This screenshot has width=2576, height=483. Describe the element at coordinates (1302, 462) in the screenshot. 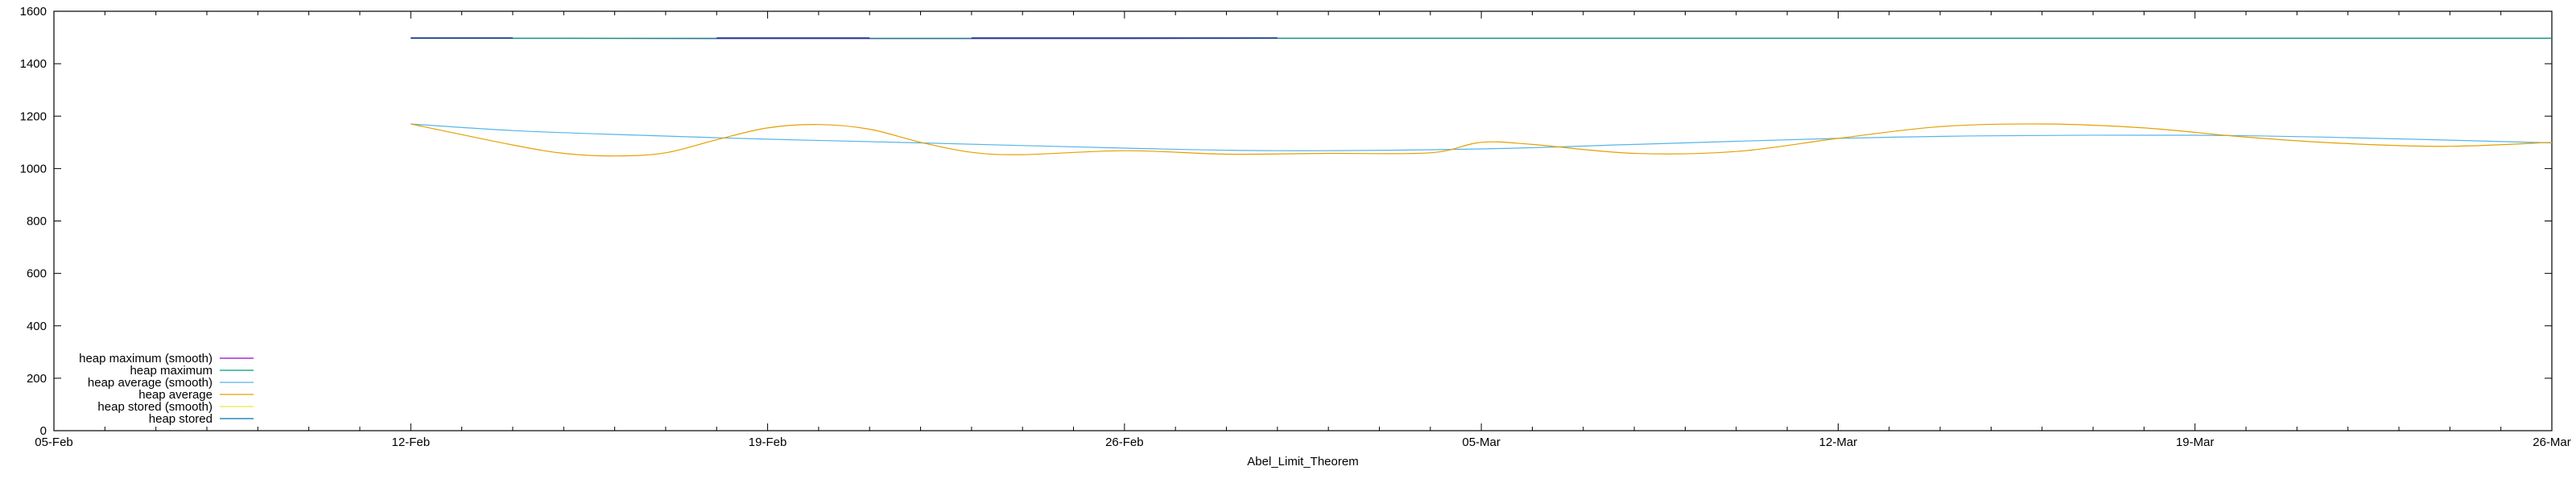

I see `x-axis-label: Abel_Limit_Theorem` at that location.